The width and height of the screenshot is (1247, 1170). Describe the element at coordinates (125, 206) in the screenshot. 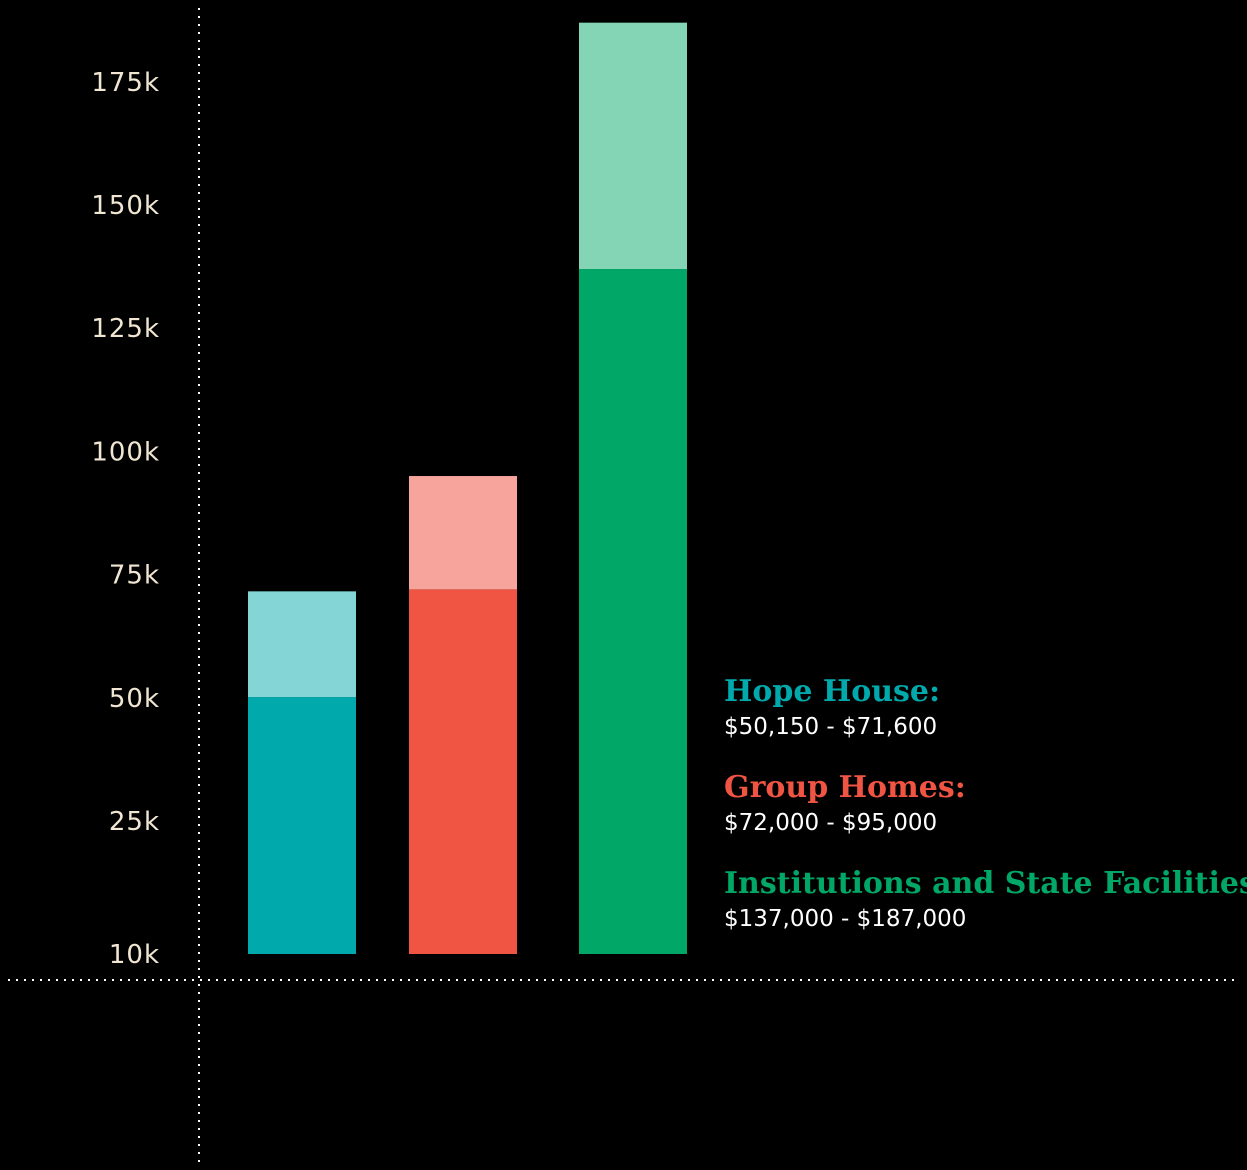

I see `y-tick-label: 150k` at that location.